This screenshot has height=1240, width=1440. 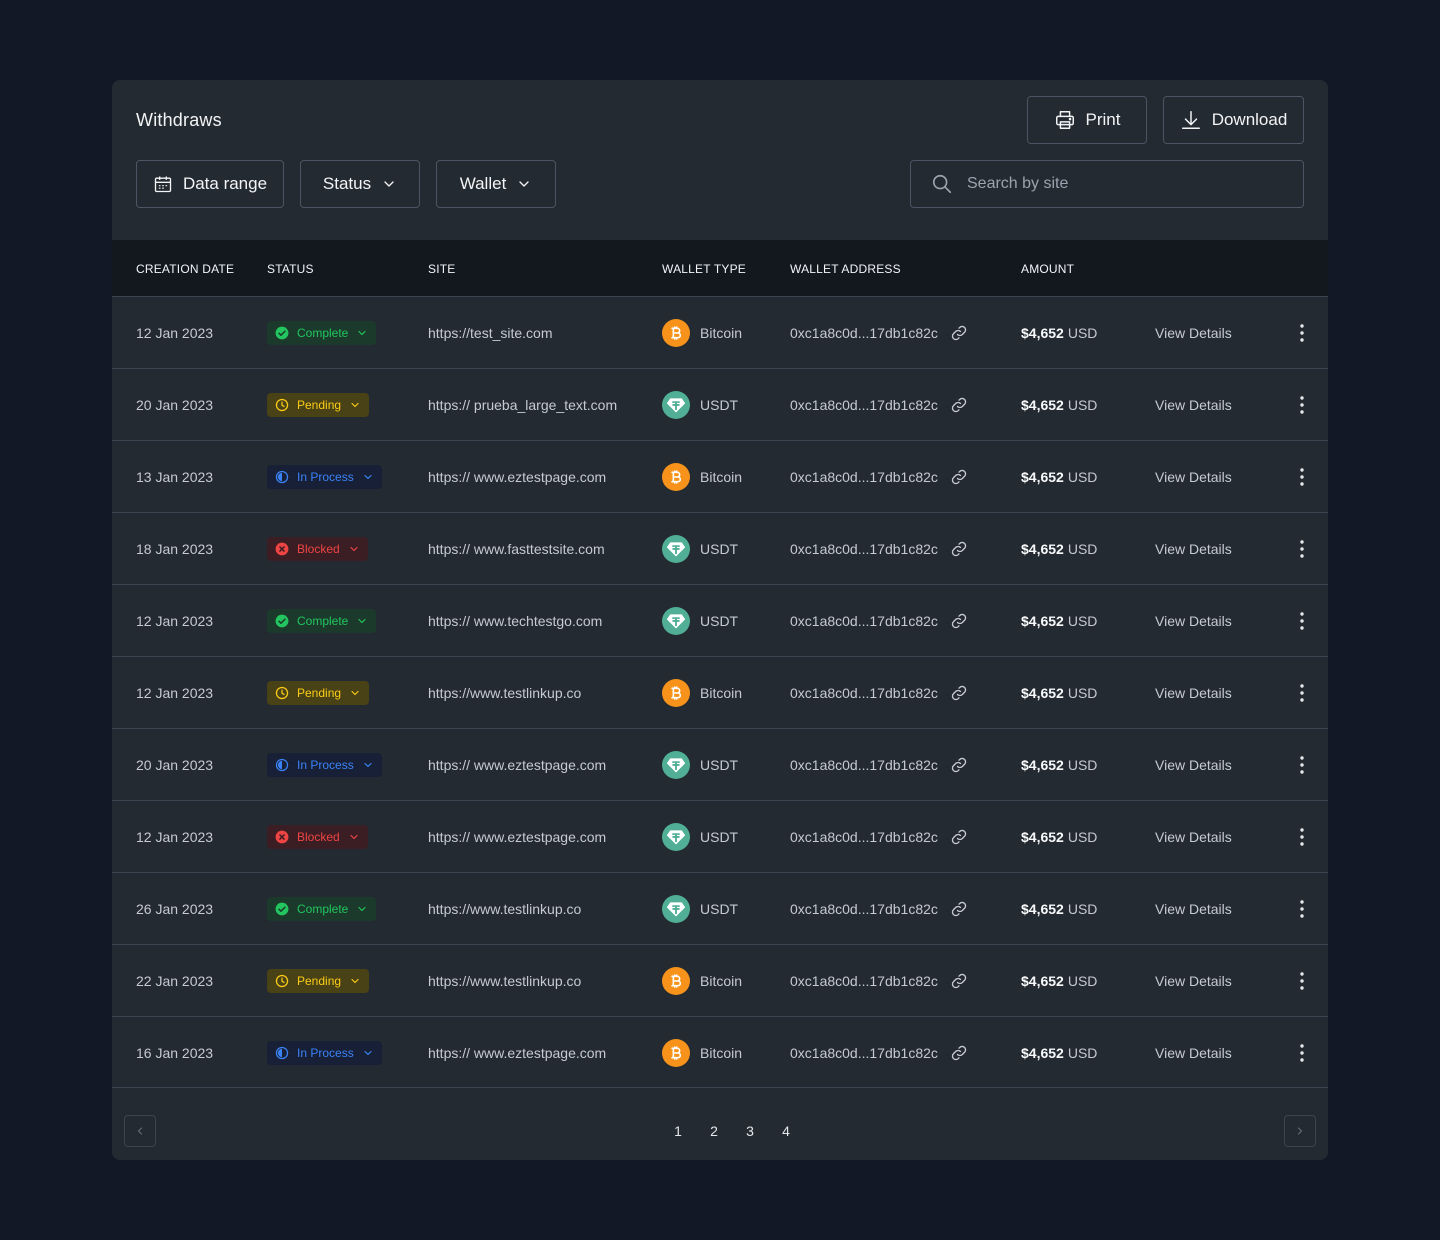 What do you see at coordinates (750, 1131) in the screenshot?
I see `page-number: 3` at bounding box center [750, 1131].